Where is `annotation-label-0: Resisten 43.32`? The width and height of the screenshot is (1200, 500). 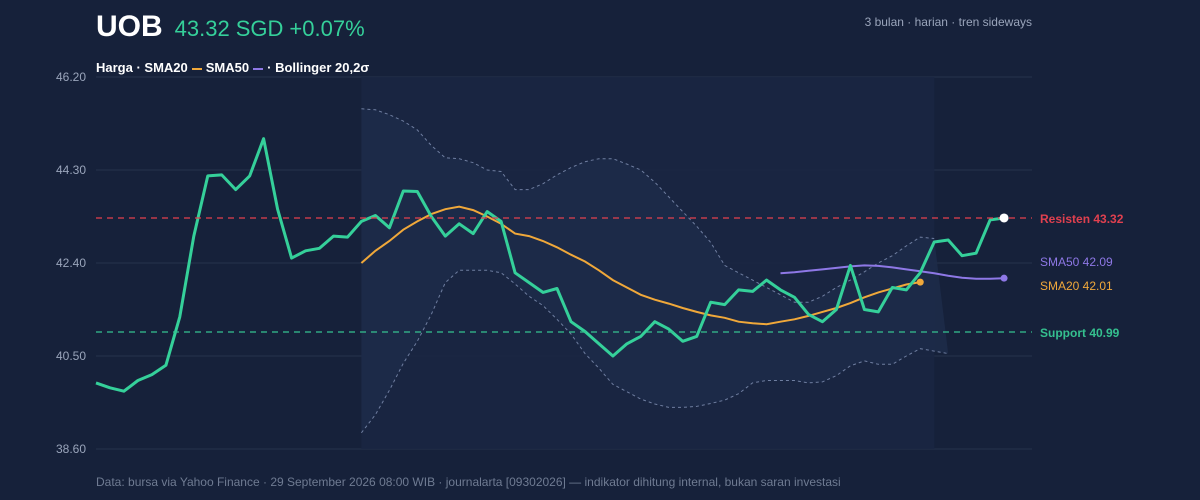 annotation-label-0: Resisten 43.32 is located at coordinates (1082, 219).